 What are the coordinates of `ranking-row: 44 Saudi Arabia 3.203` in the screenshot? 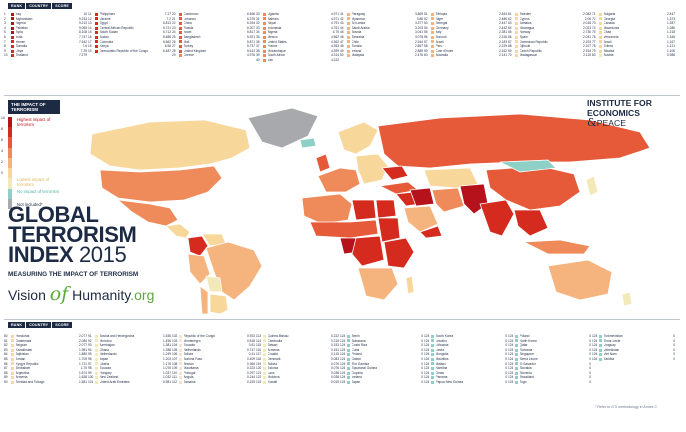 It's located at (381, 28).